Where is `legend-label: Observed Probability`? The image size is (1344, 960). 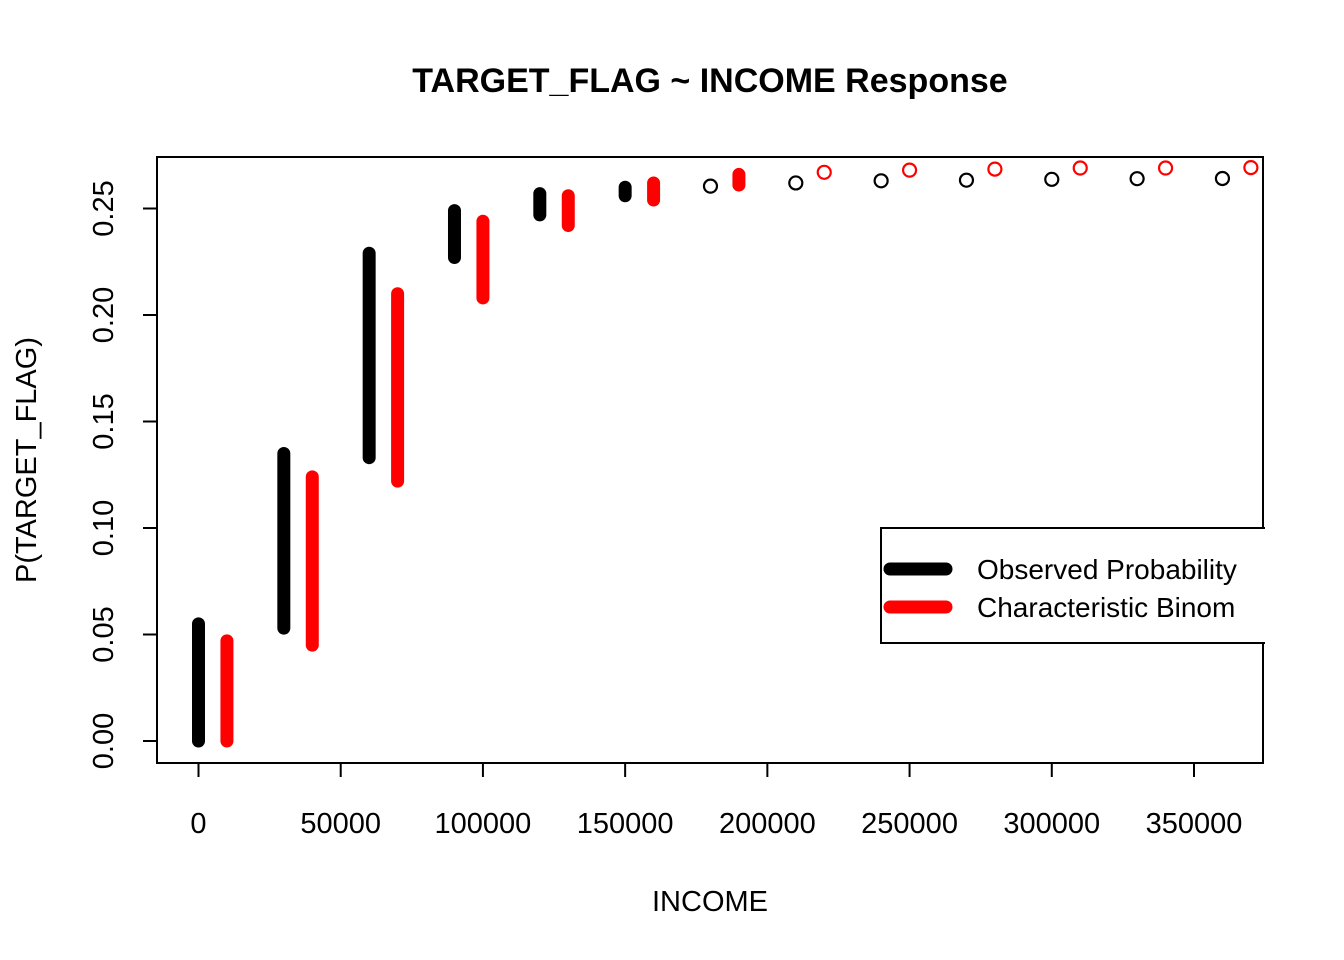 legend-label: Observed Probability is located at coordinates (1107, 569).